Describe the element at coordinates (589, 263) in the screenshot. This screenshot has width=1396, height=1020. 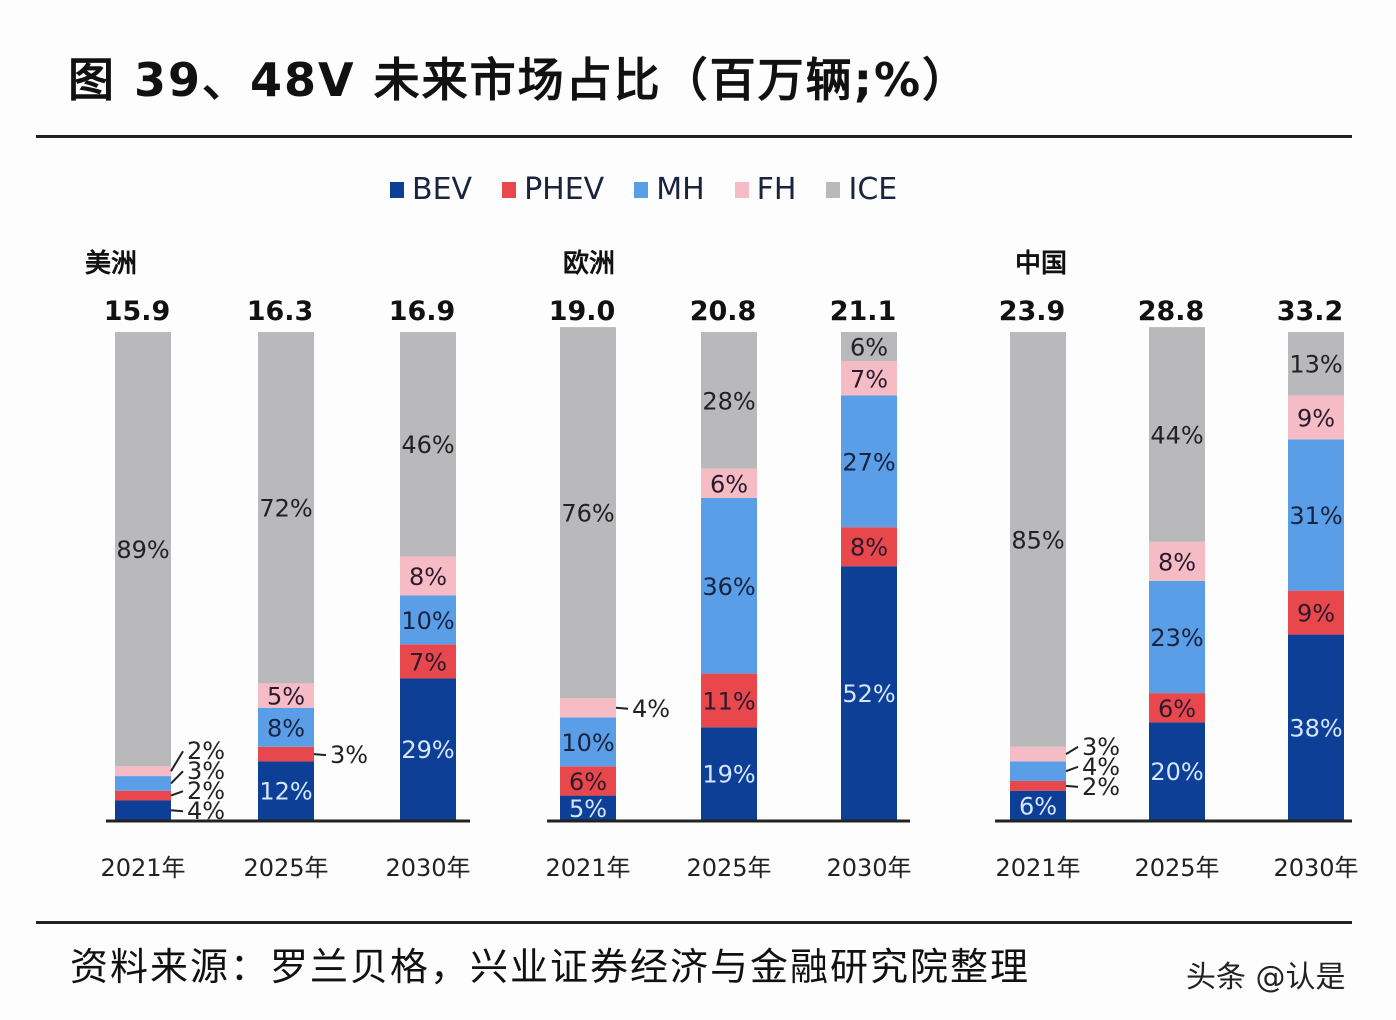
I see `group-label: 欧洲` at that location.